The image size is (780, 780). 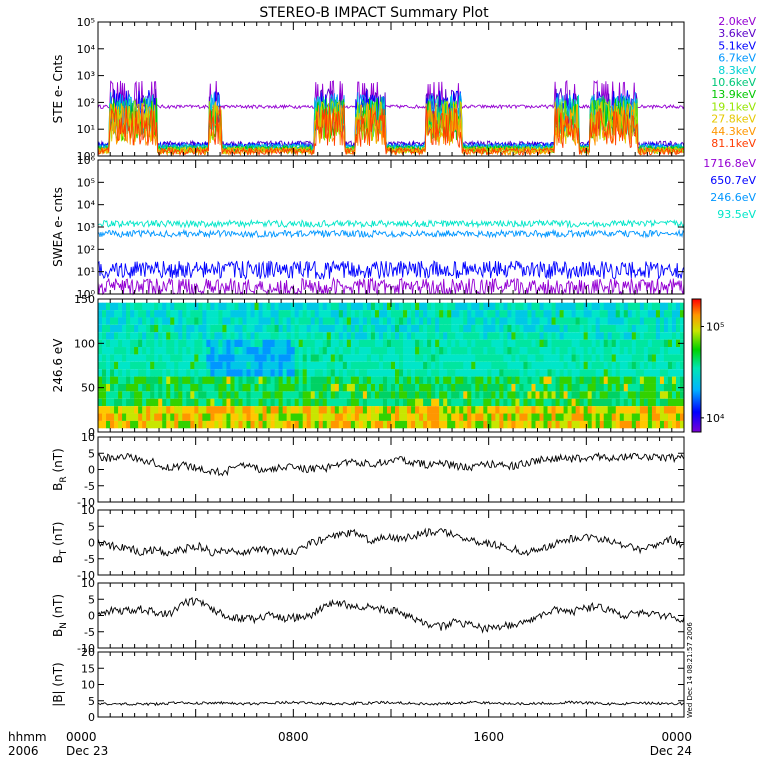 I want to click on y-axis-label-sub: R, so click(x=64, y=479).